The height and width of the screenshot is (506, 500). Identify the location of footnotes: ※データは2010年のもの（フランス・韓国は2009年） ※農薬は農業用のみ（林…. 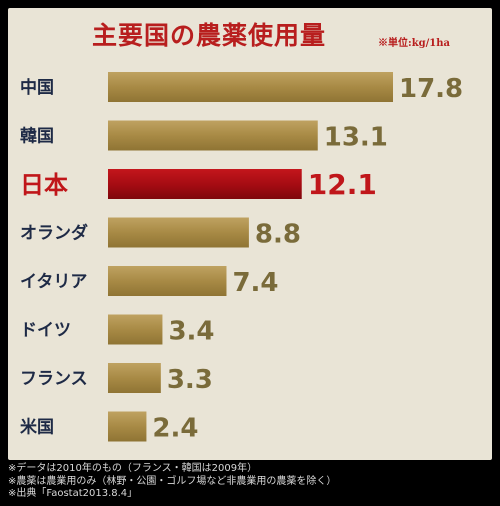
(172, 482).